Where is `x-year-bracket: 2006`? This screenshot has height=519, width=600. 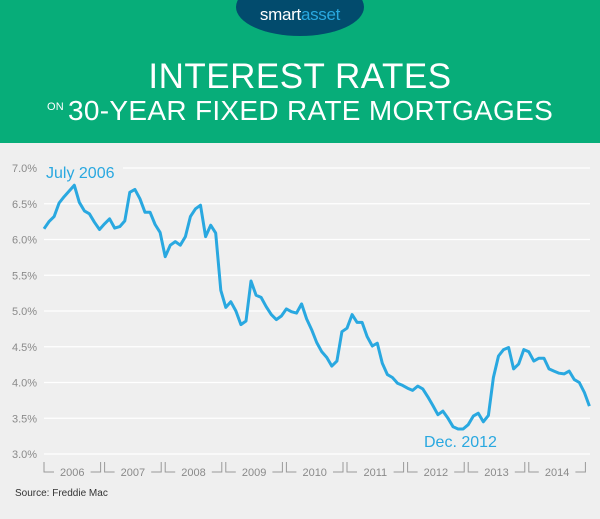 x-year-bracket: 2006 is located at coordinates (72, 470).